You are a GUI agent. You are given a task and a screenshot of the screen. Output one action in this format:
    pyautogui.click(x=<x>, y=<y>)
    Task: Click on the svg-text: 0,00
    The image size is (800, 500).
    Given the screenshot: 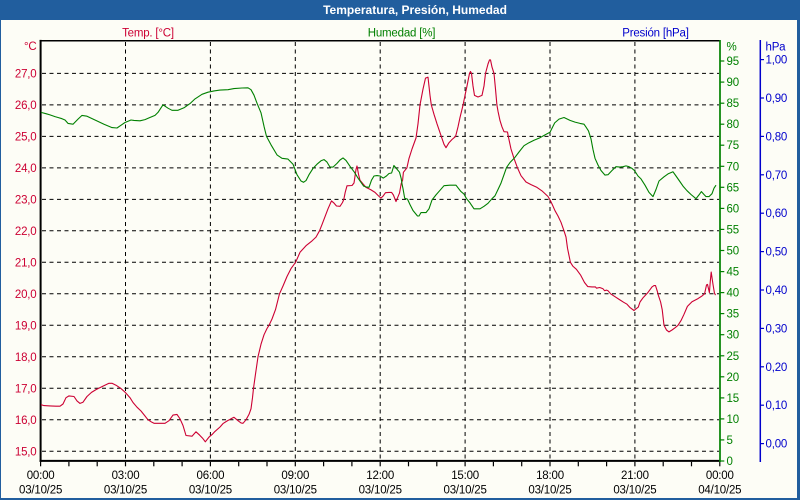 What is the action you would take?
    pyautogui.click(x=777, y=445)
    